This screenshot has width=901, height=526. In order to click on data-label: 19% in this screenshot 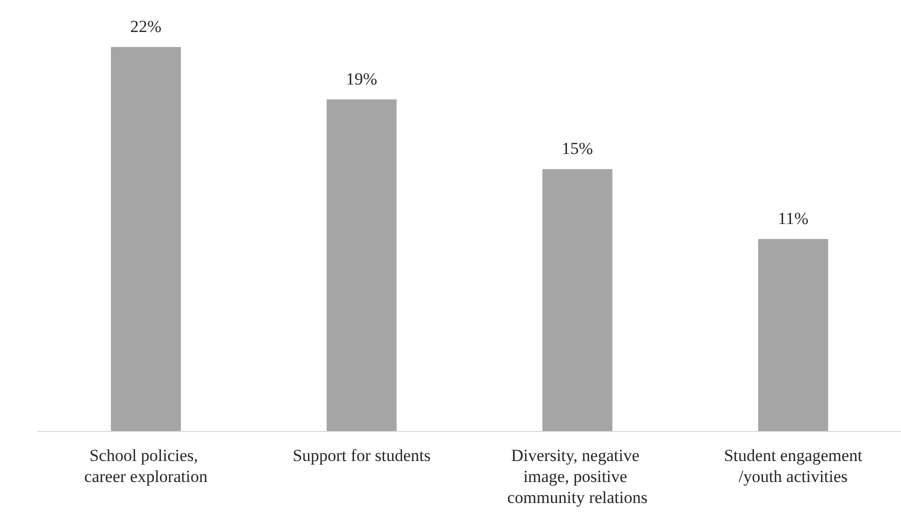, I will do `click(362, 78)`.